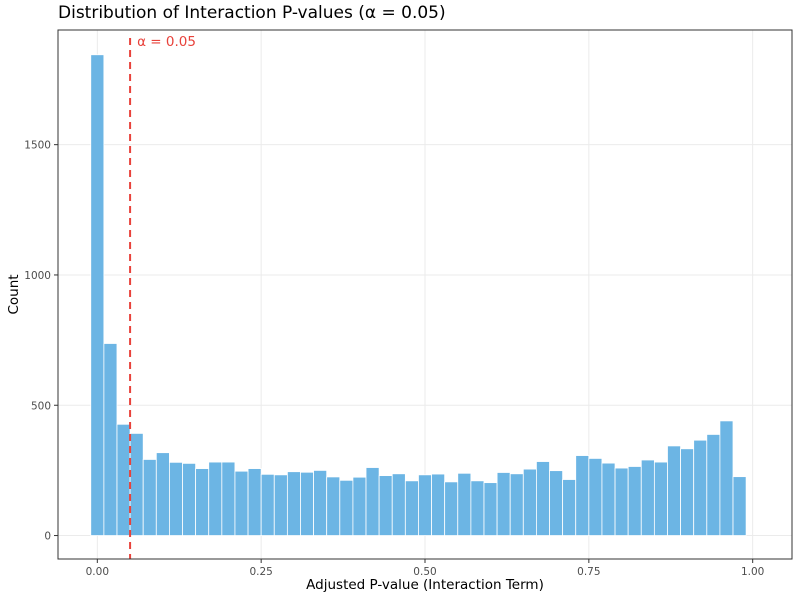 Image resolution: width=800 pixels, height=600 pixels. Describe the element at coordinates (425, 585) in the screenshot. I see `x-axis-title: Adjusted P-value (Interaction Term)` at that location.